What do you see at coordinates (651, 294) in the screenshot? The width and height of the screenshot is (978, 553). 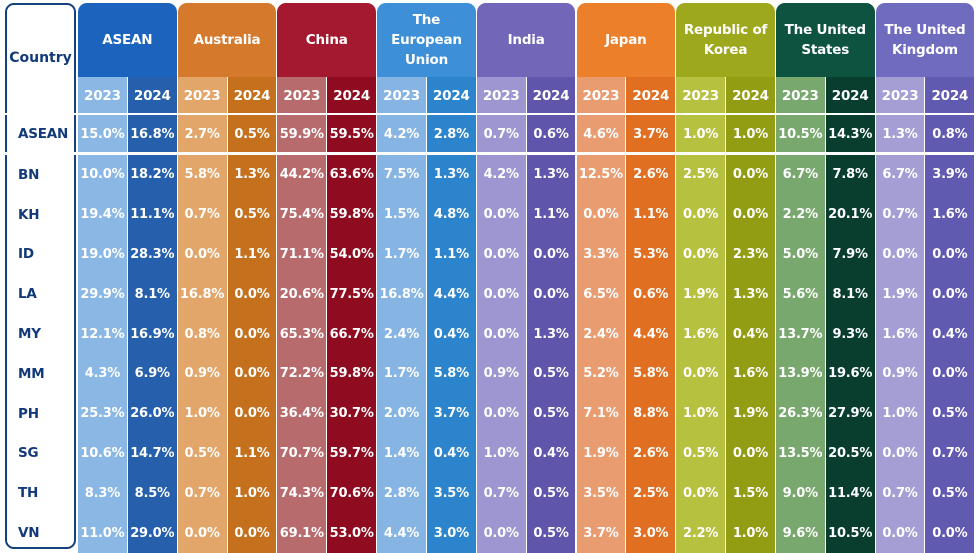 I see `value-cell: 0.6%` at bounding box center [651, 294].